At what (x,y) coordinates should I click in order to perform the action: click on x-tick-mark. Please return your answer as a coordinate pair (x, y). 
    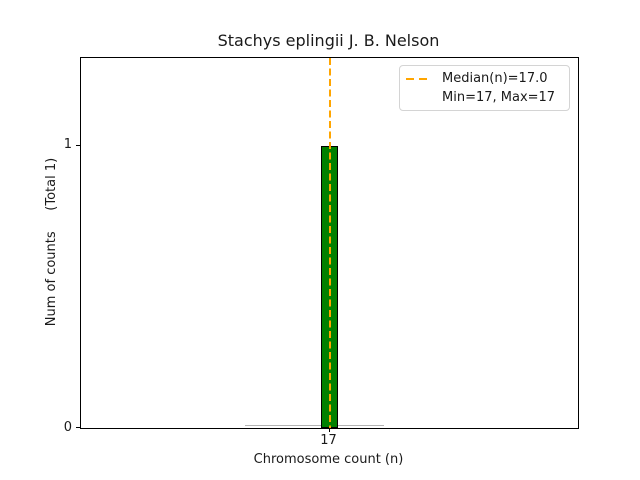
    Looking at the image, I should click on (329, 430).